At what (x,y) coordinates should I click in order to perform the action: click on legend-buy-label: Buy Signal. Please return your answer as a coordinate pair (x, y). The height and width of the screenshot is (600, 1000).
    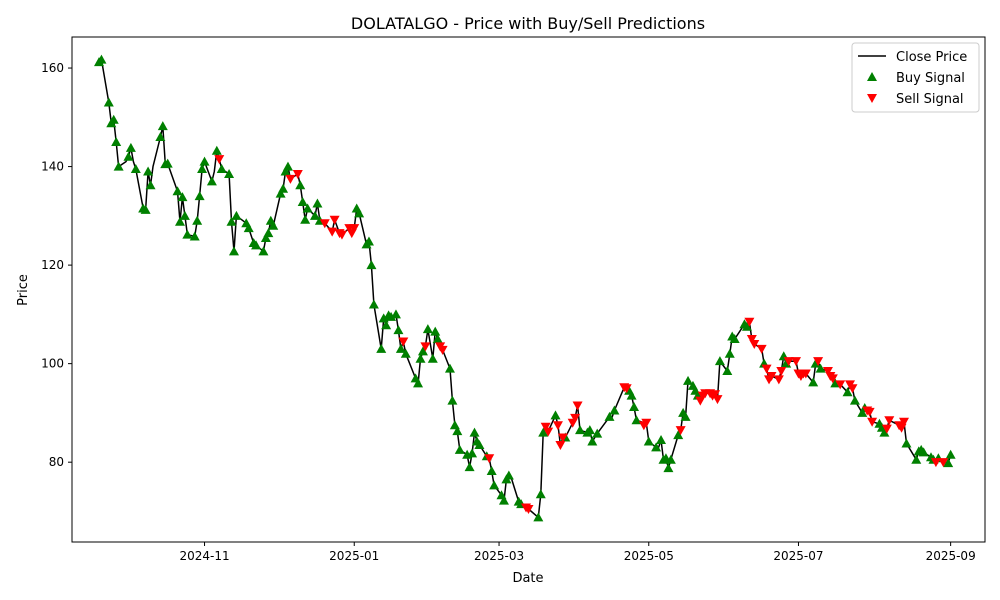
    Looking at the image, I should click on (930, 78).